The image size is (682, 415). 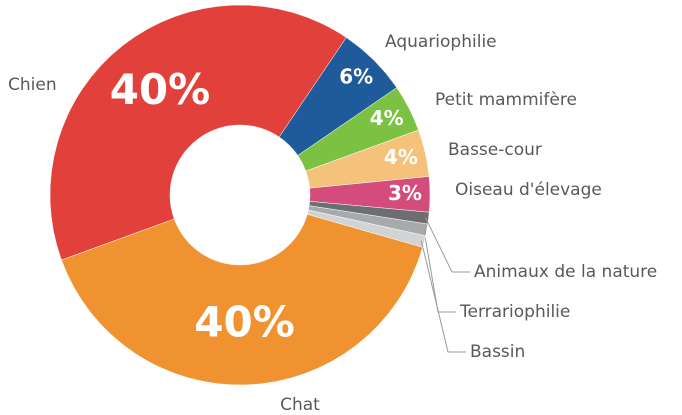 I want to click on slice-label: Chien, so click(x=32, y=85).